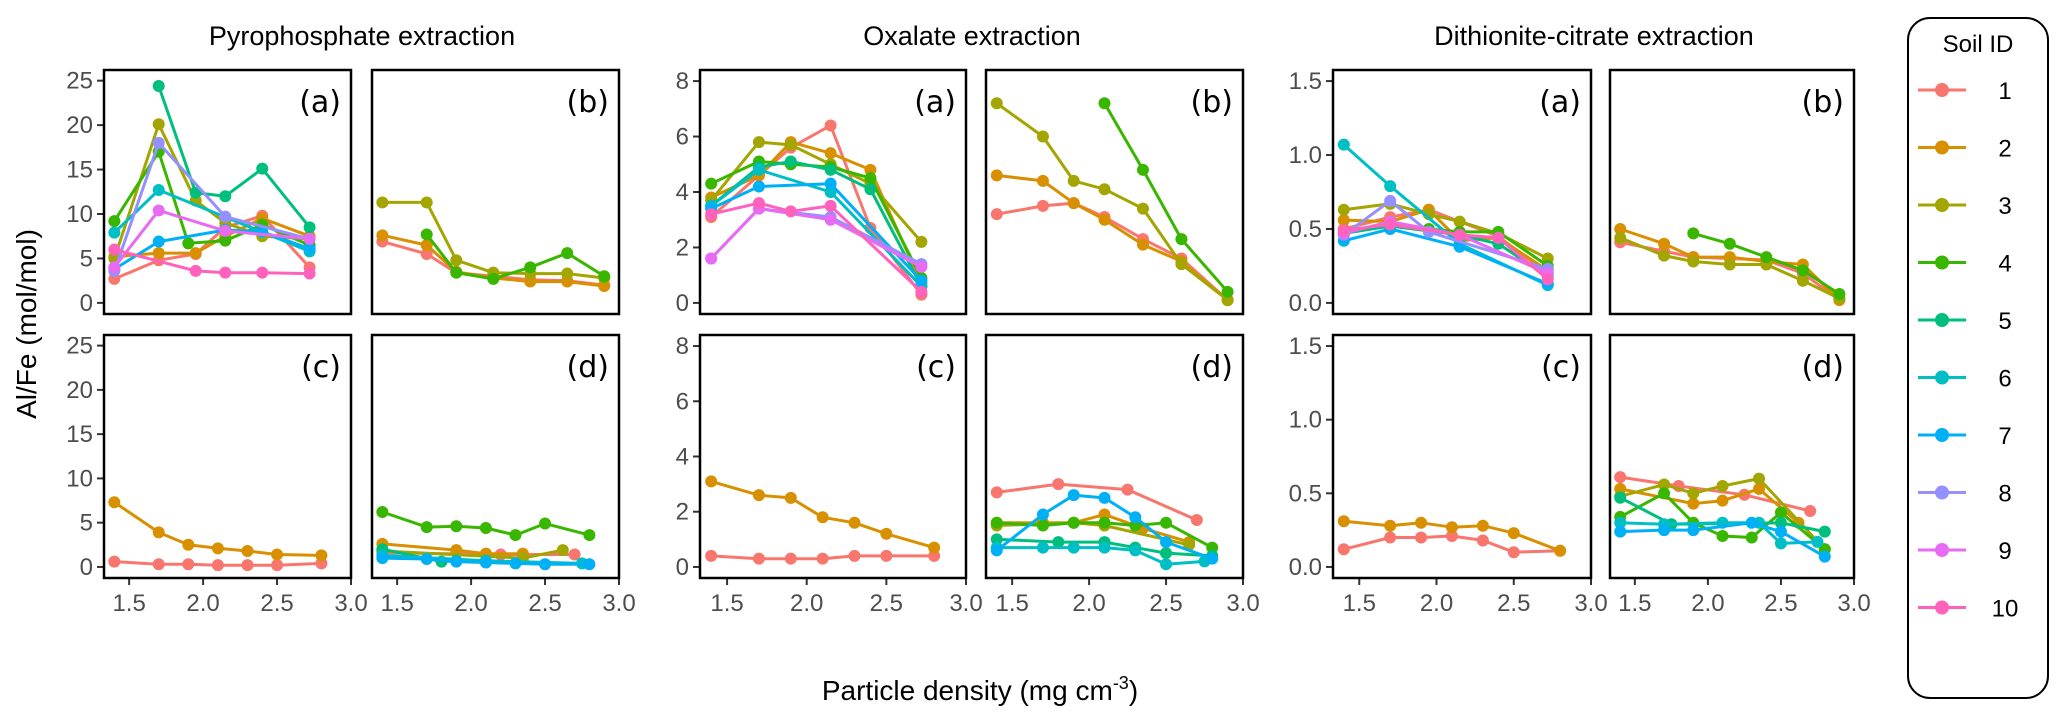 This screenshot has height=727, width=2067. I want to click on y-tick-label: 15, so click(79, 434).